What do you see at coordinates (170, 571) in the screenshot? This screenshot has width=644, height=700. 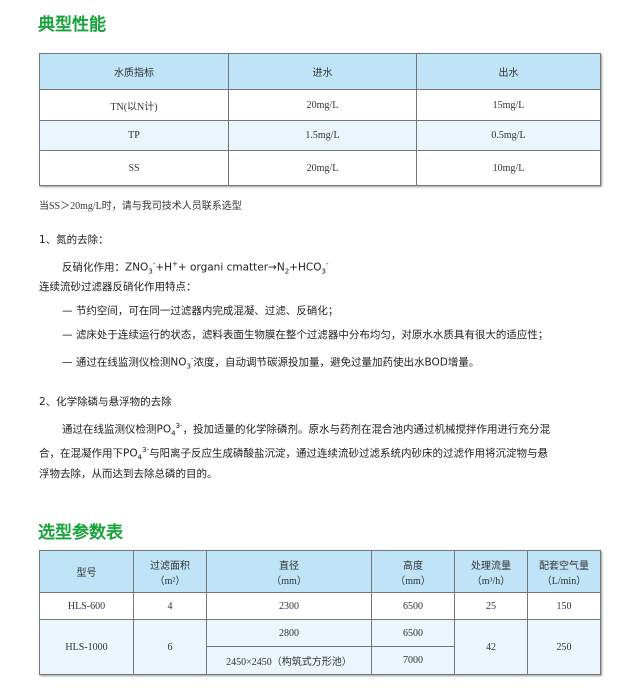 I see `header-cell: 过滤面积 （m²）` at bounding box center [170, 571].